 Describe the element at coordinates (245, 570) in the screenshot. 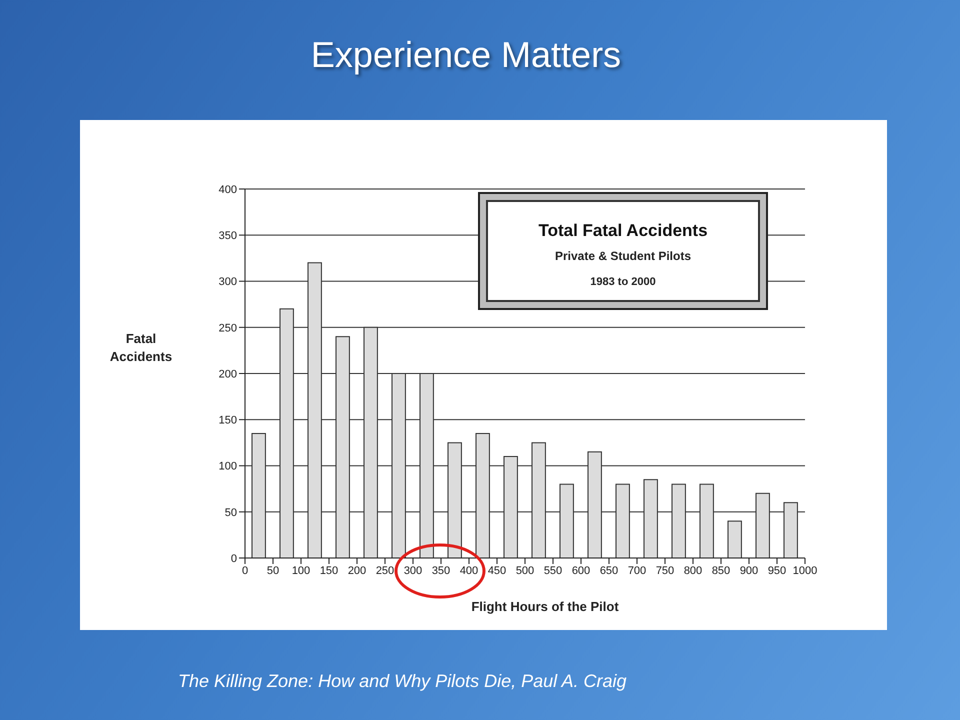

I see `x-tick-label: 0` at that location.